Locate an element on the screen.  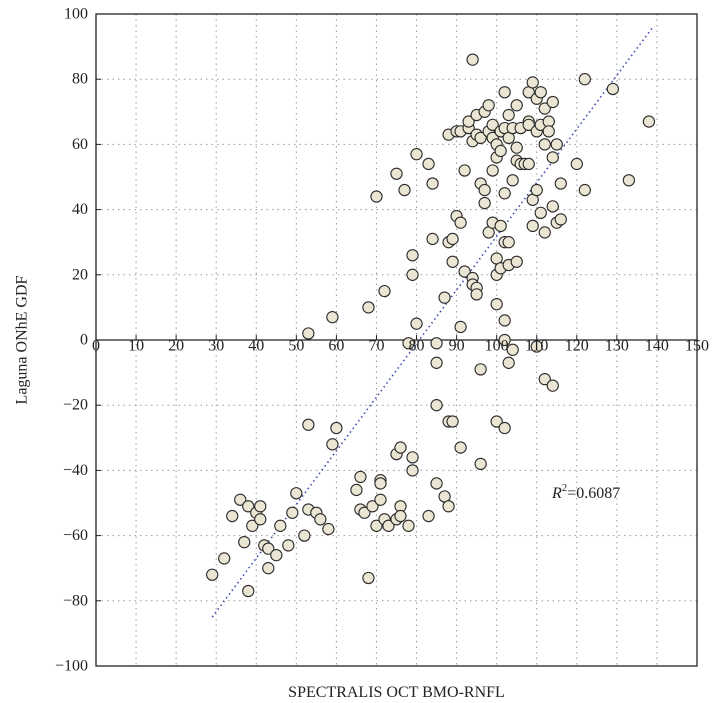
y-tick-label: 100 is located at coordinates (76, 14).